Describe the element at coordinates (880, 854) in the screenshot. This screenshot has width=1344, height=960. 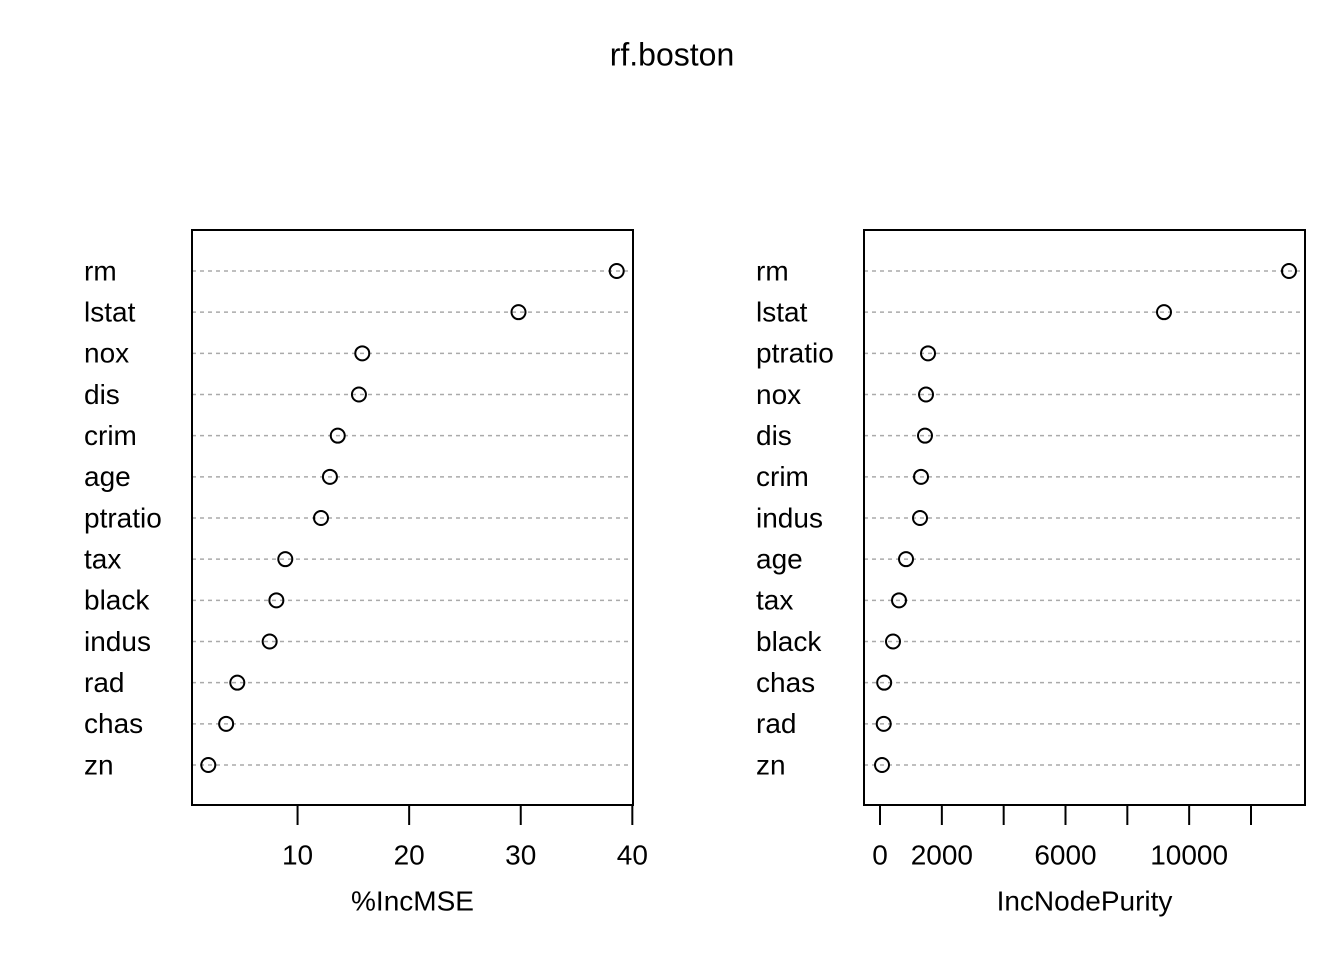
I see `x-tick-label: 0` at that location.